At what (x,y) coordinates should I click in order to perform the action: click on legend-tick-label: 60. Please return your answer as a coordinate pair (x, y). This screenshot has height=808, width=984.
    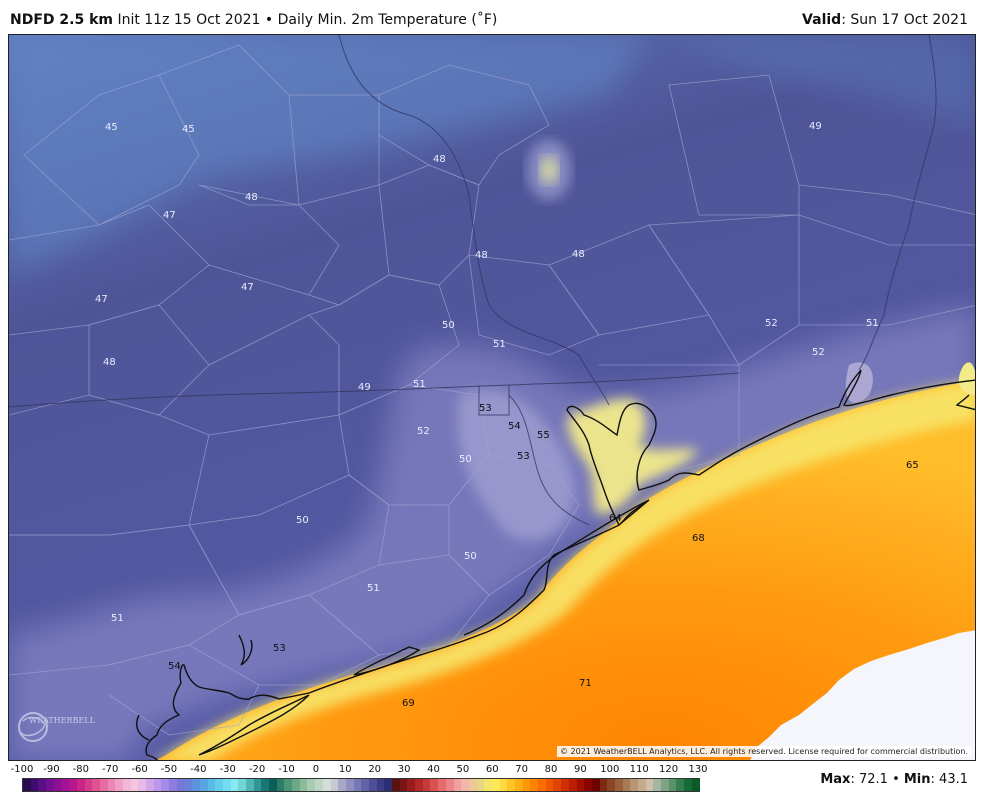
    Looking at the image, I should click on (492, 769).